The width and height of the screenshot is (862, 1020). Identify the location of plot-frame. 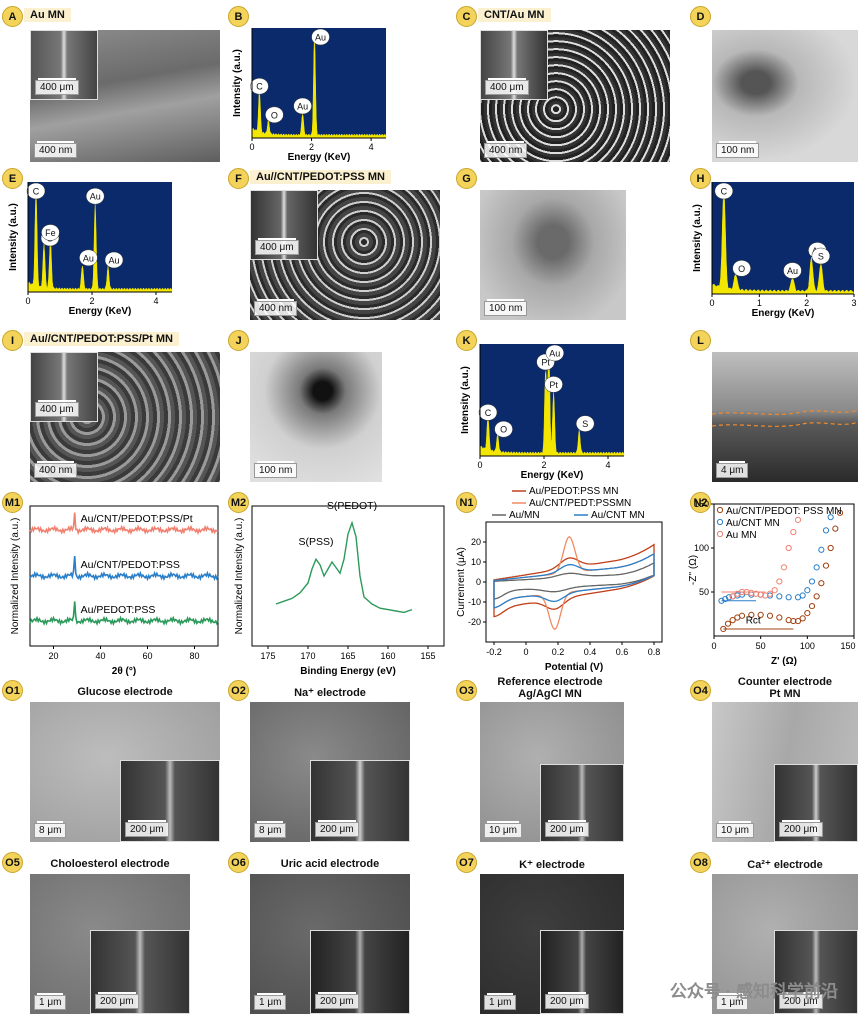
(784, 570).